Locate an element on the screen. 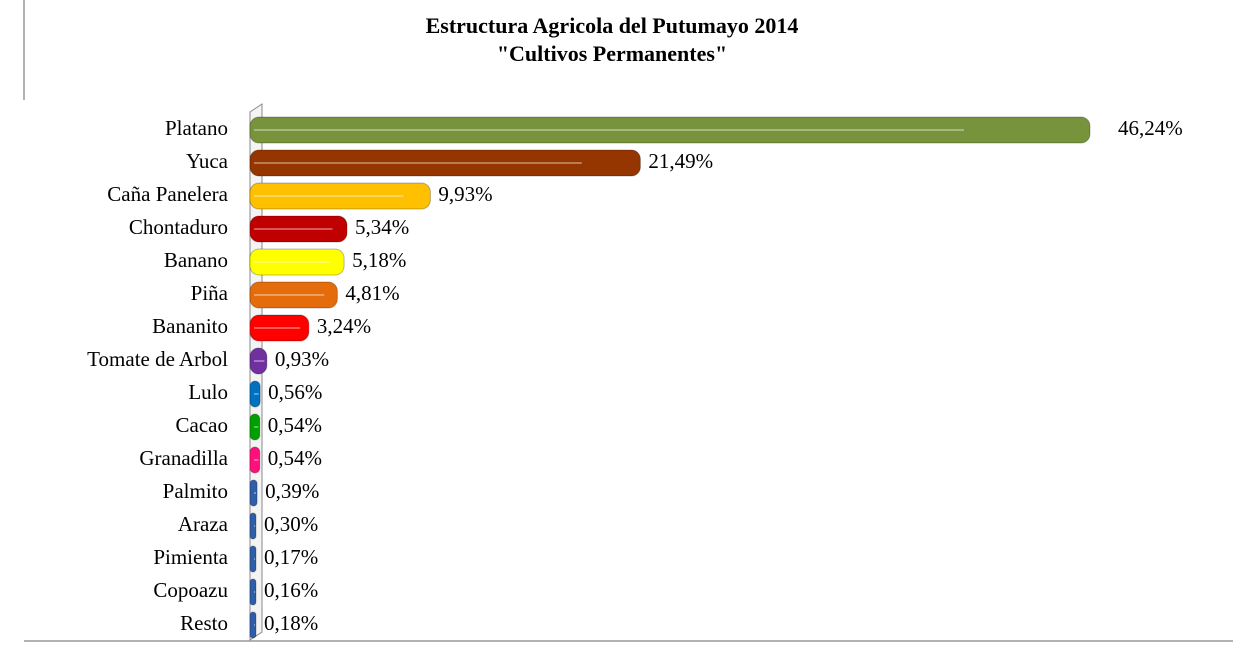 This screenshot has height=646, width=1233. chart-title: Estructura Agricola del Putumayo 2014 is located at coordinates (612, 25).